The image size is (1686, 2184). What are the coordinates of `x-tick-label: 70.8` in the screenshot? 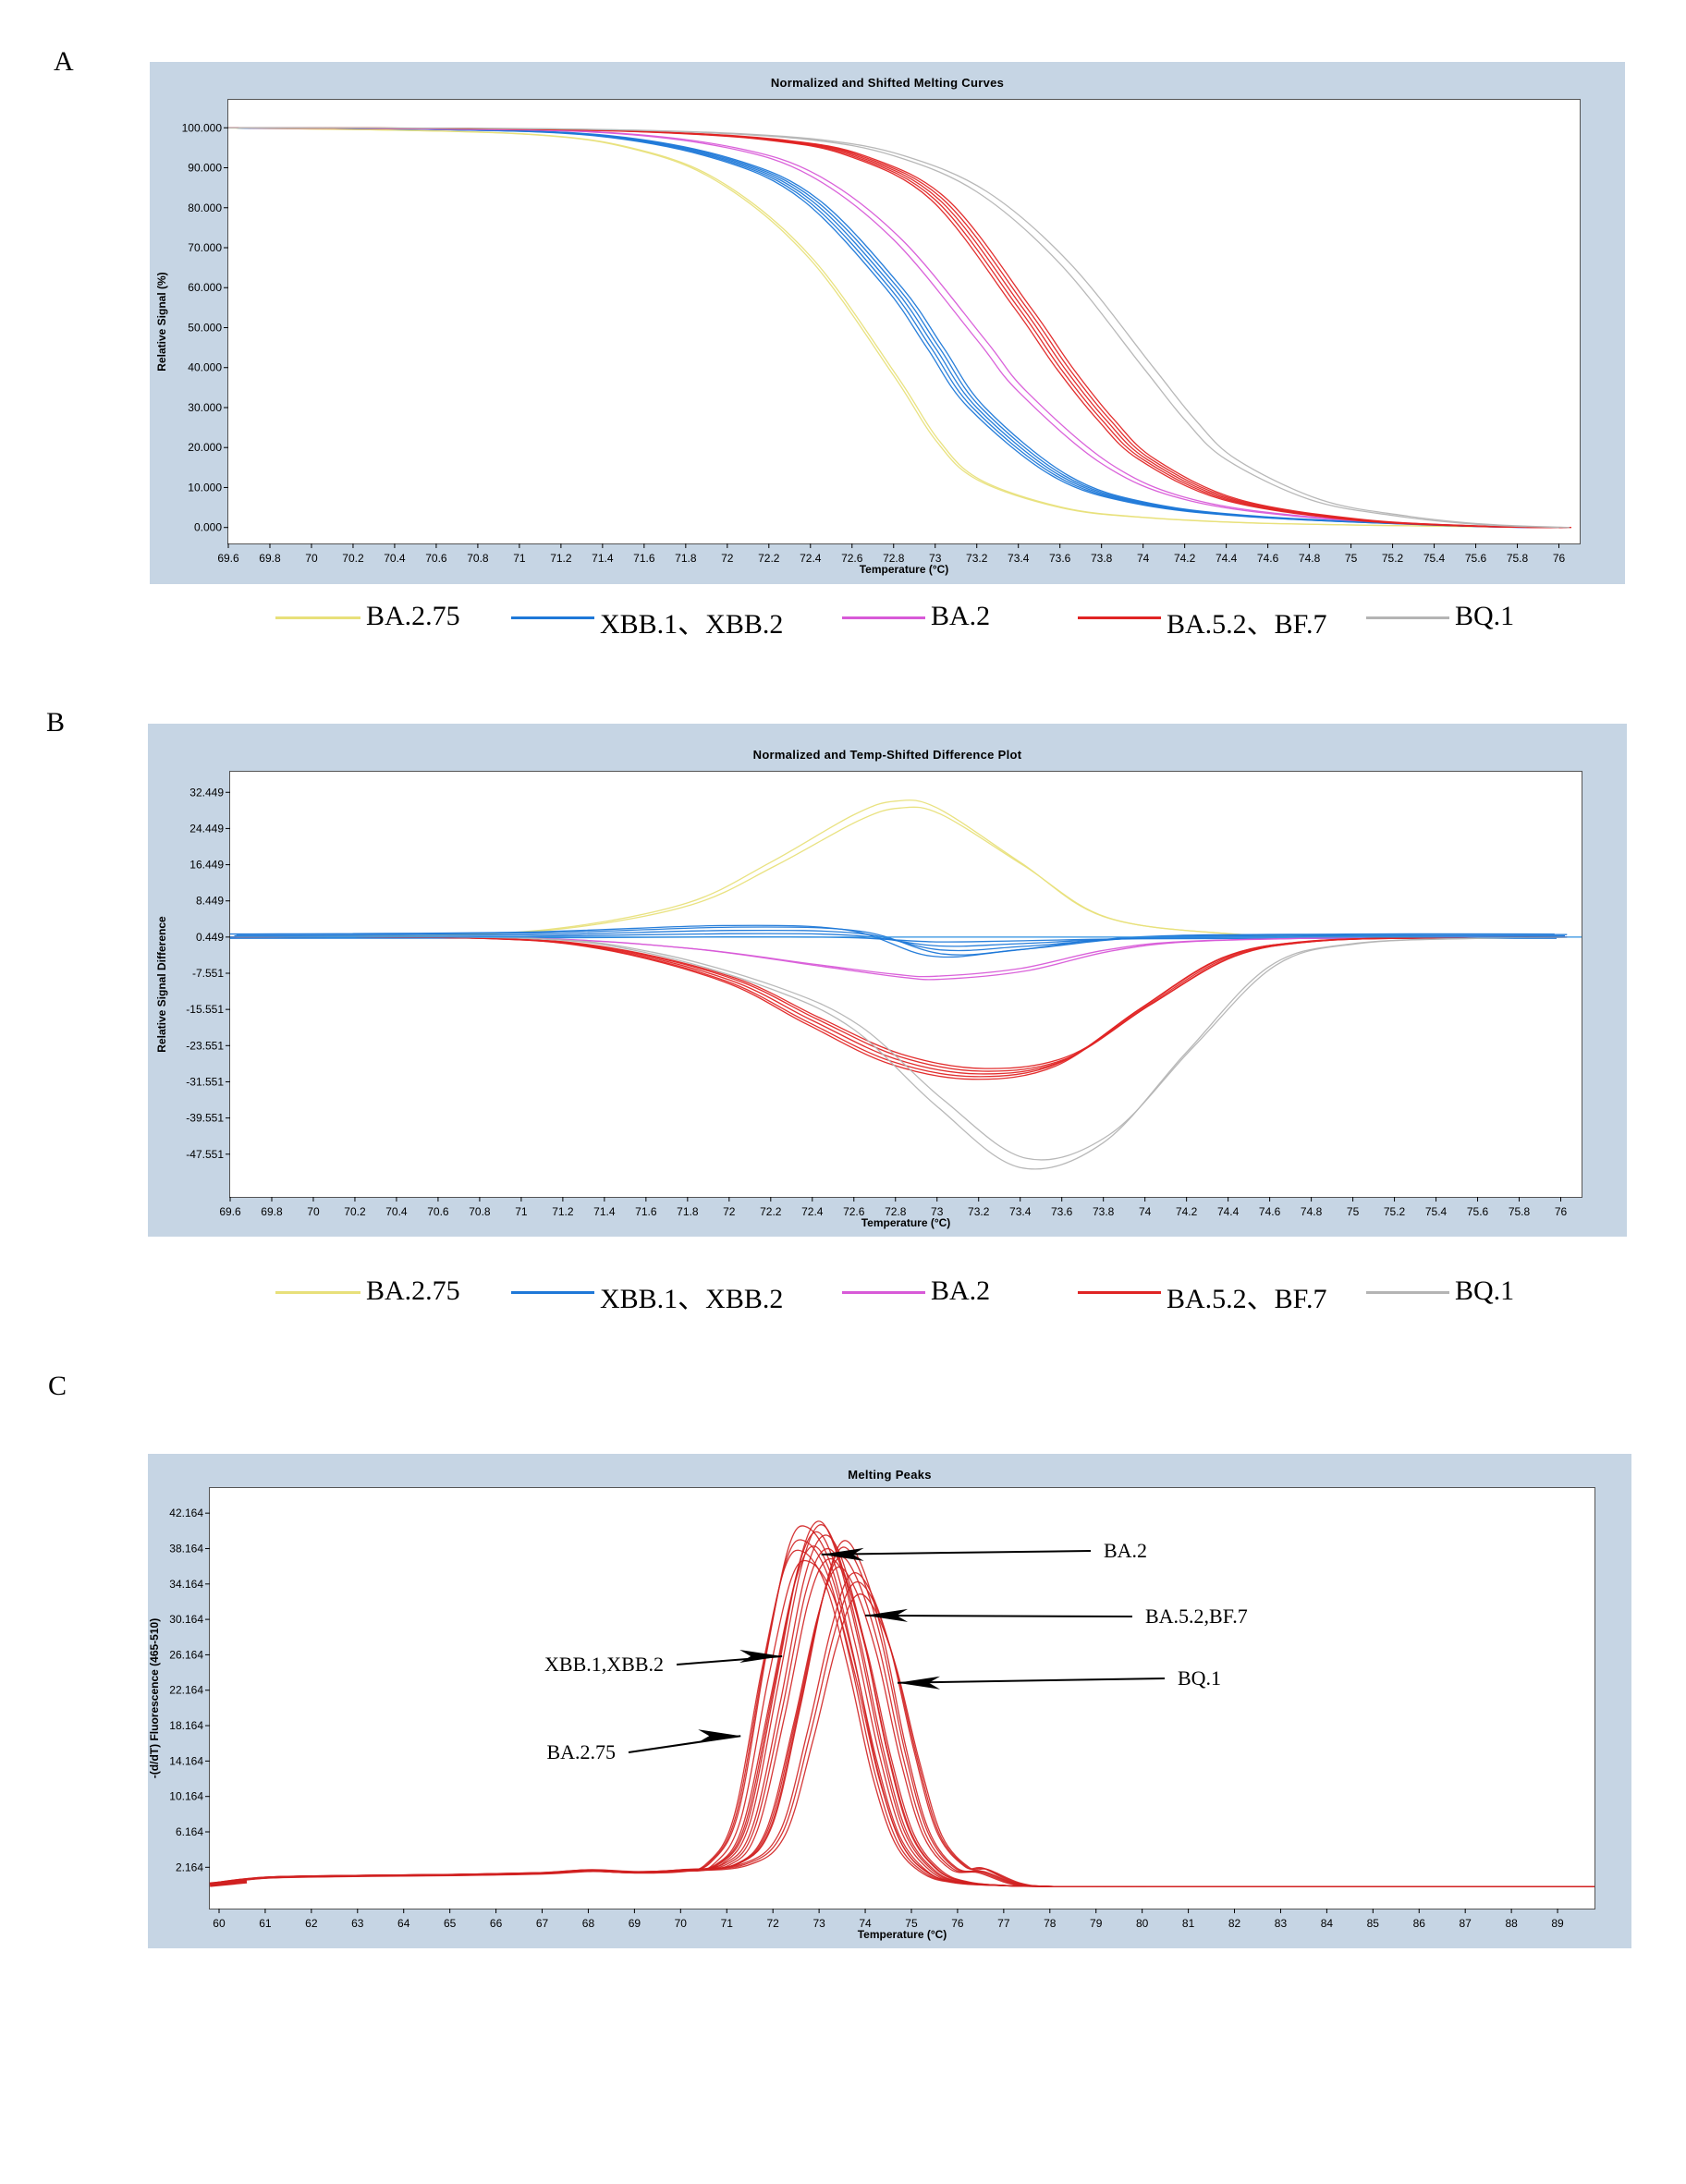 It's located at (480, 1211).